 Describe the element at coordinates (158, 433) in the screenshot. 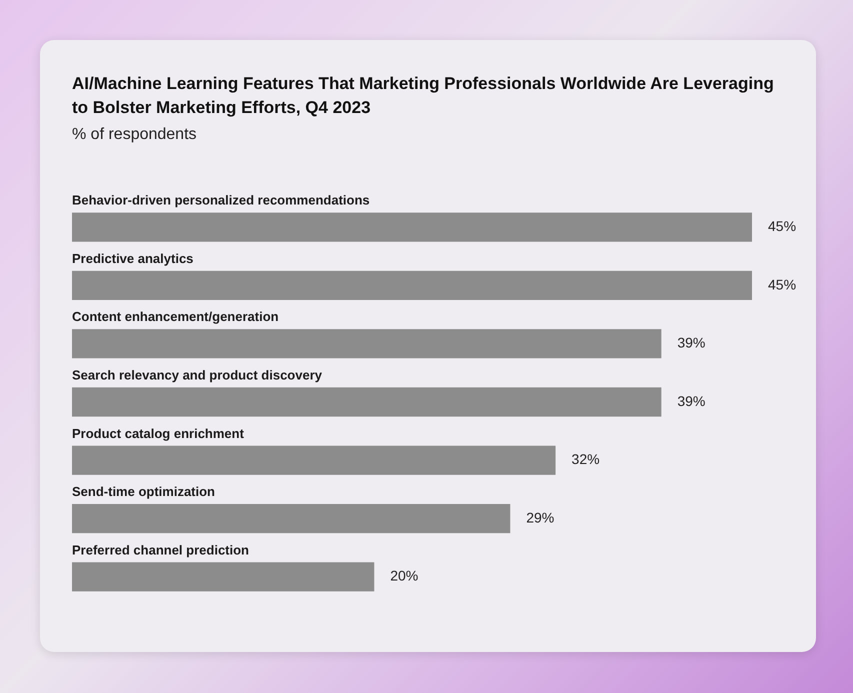

I see `y-tick-label: Product catalog enrichment` at that location.